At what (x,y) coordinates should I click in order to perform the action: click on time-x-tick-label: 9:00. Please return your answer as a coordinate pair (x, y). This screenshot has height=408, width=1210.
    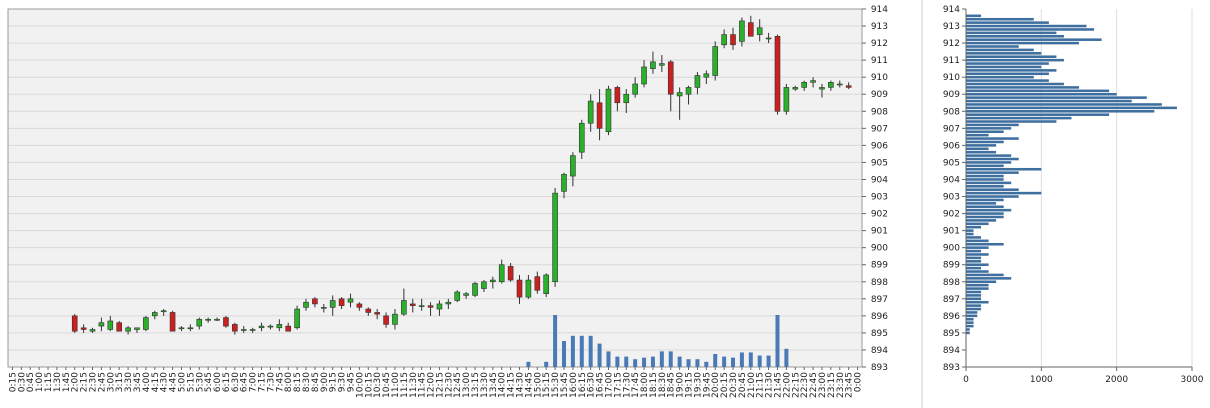
    Looking at the image, I should click on (325, 382).